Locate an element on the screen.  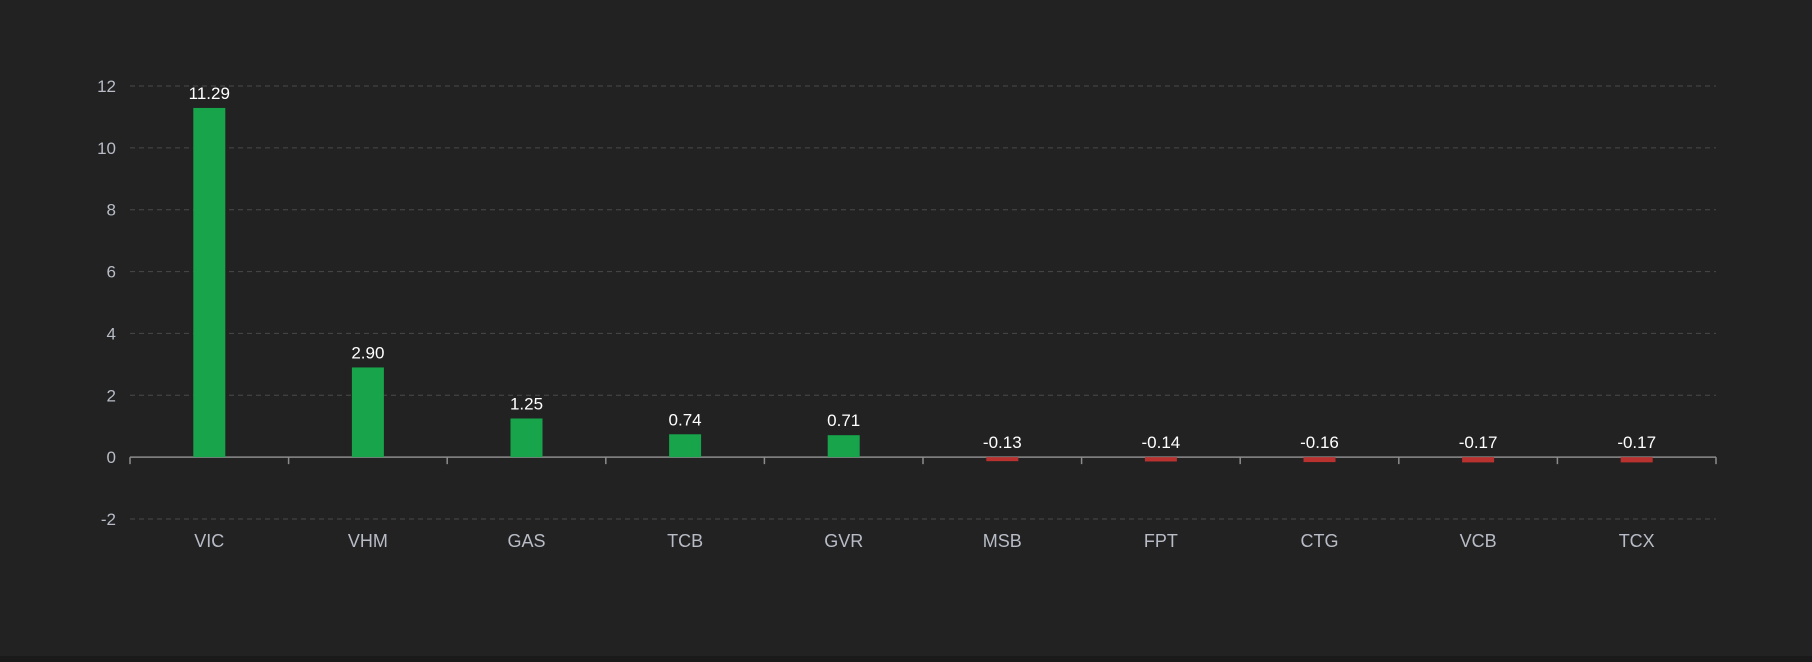
y-tick-label: 6 is located at coordinates (111, 272).